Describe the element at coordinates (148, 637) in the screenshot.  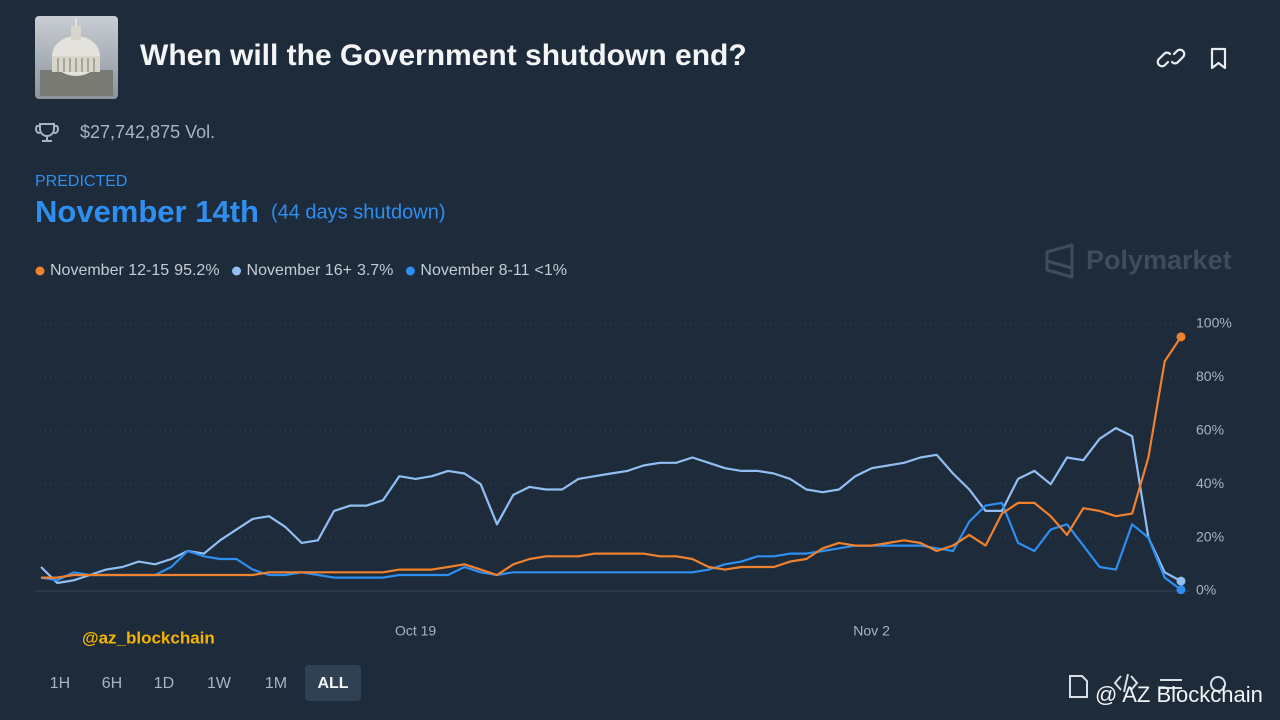
I see `watermark: @az_blockchain` at that location.